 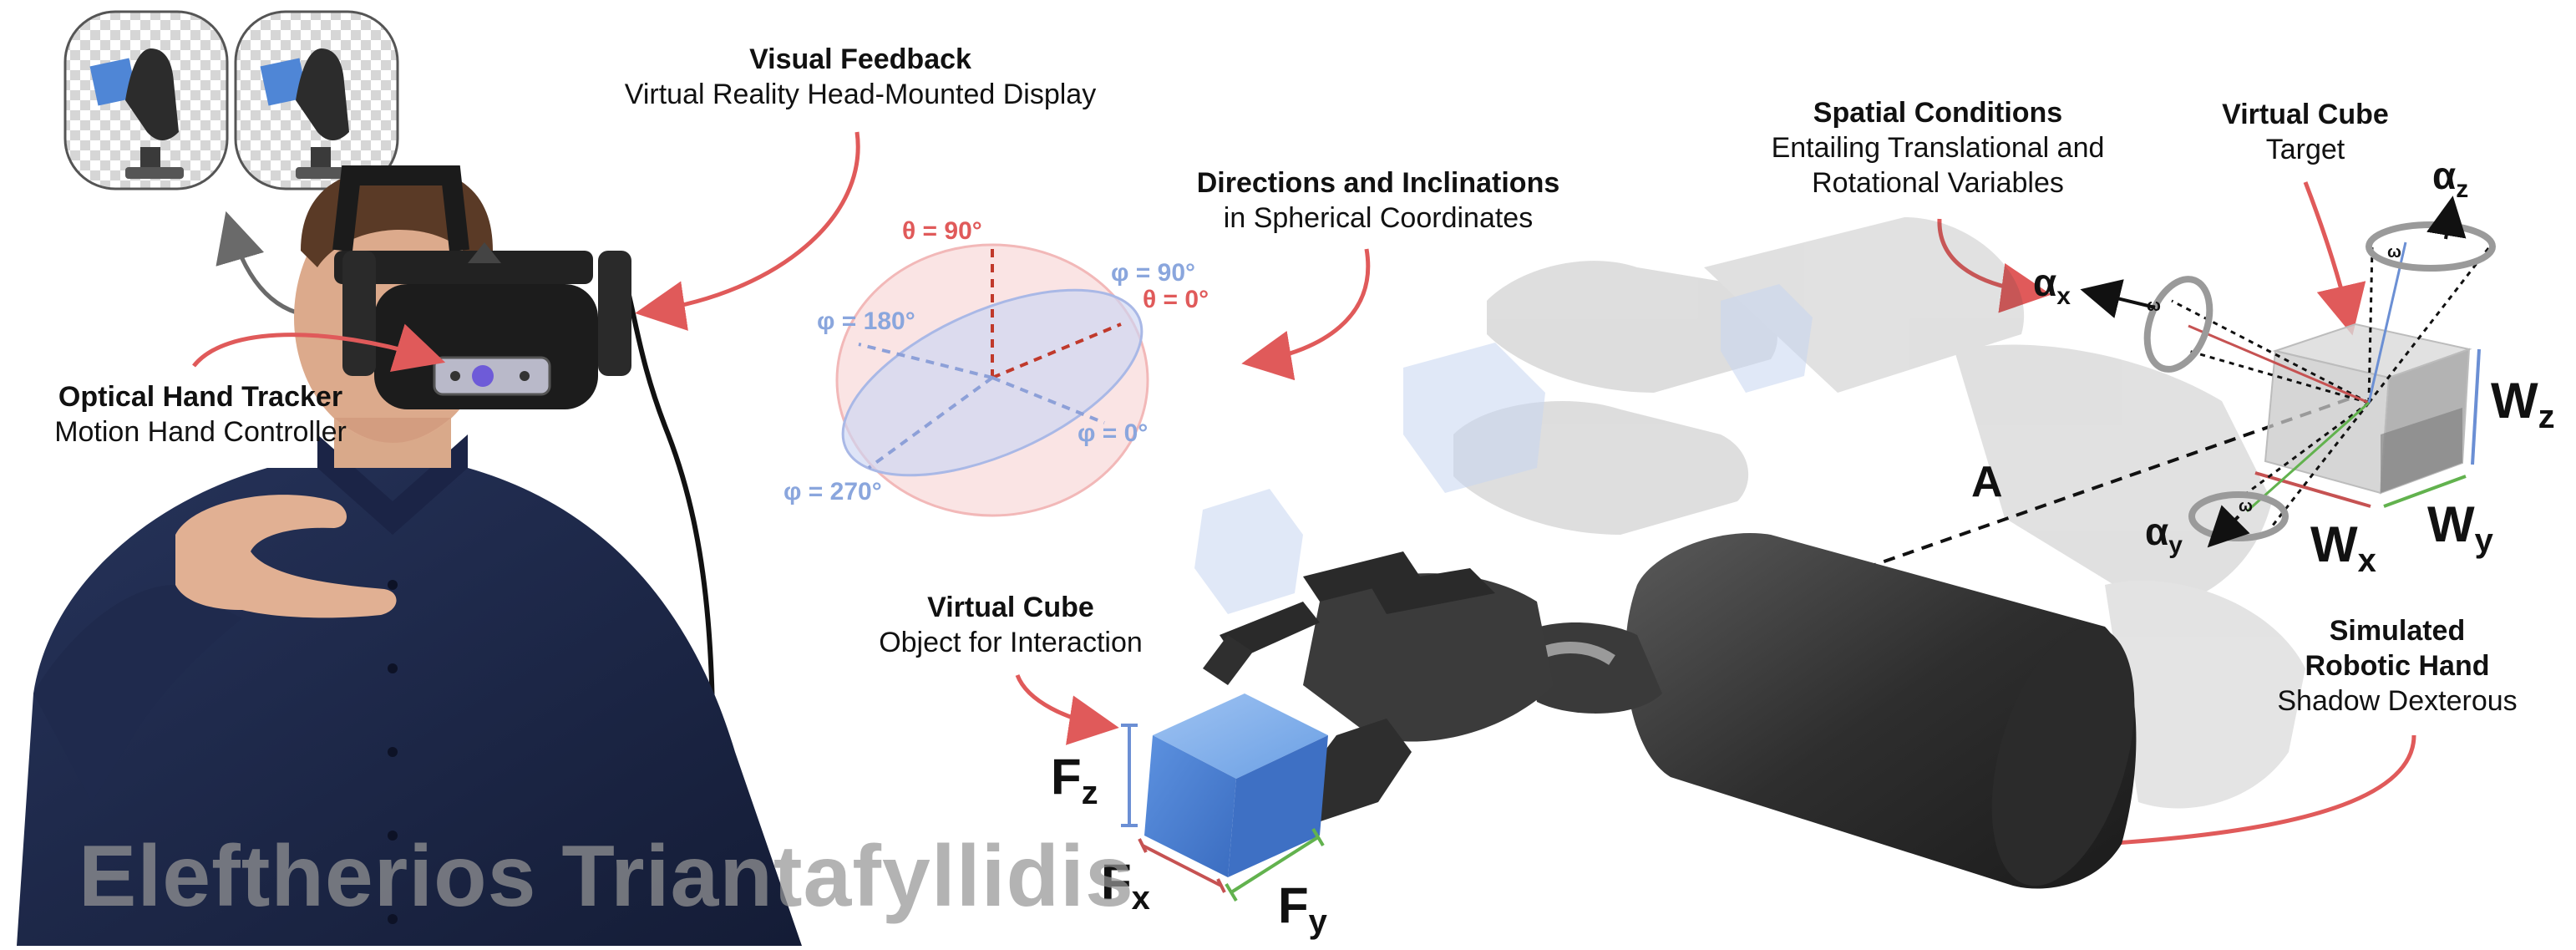 I want to click on rotation-vectors: ω ω ω, so click(x=2288, y=372).